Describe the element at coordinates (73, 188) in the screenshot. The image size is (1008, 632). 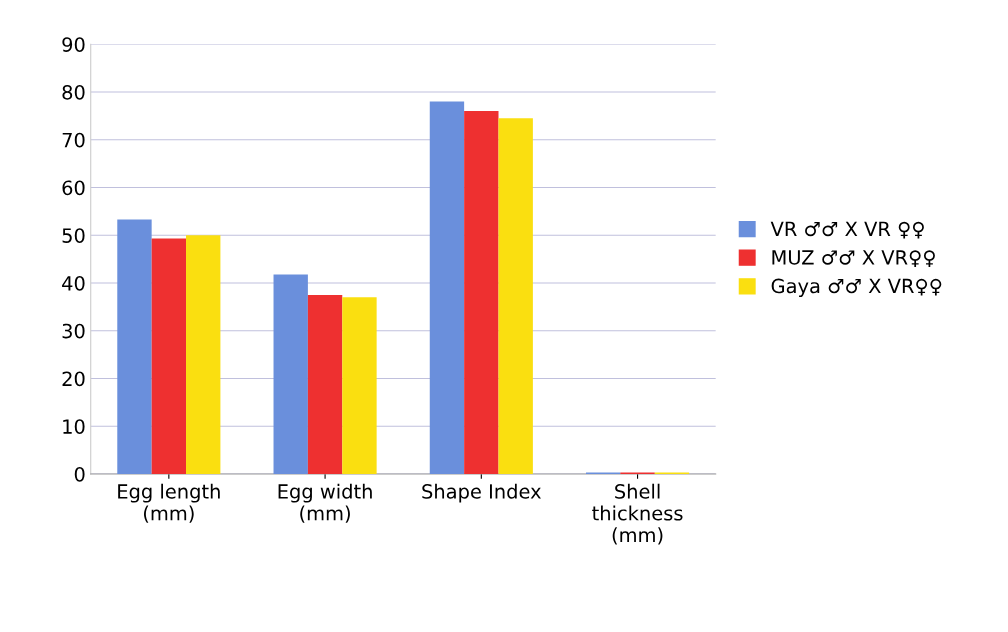
I see `y-tick-label: 60` at that location.